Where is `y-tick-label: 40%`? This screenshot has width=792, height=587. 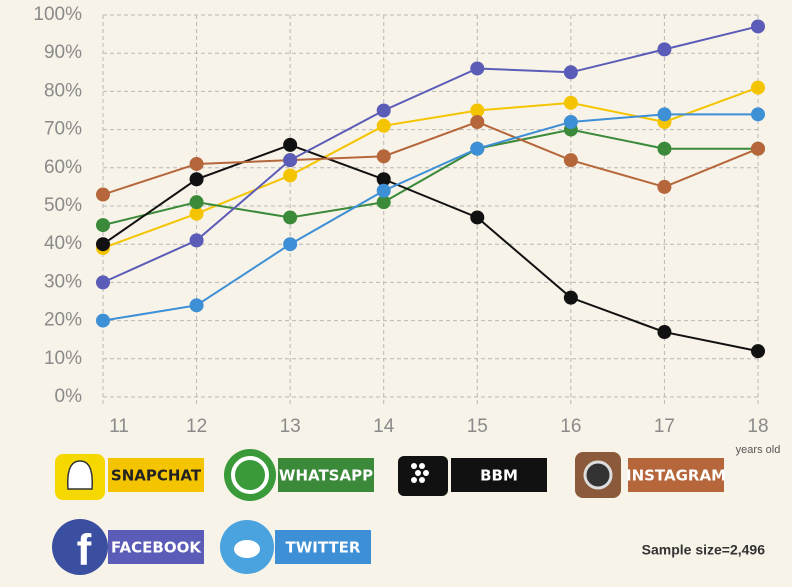
y-tick-label: 40% is located at coordinates (63, 243).